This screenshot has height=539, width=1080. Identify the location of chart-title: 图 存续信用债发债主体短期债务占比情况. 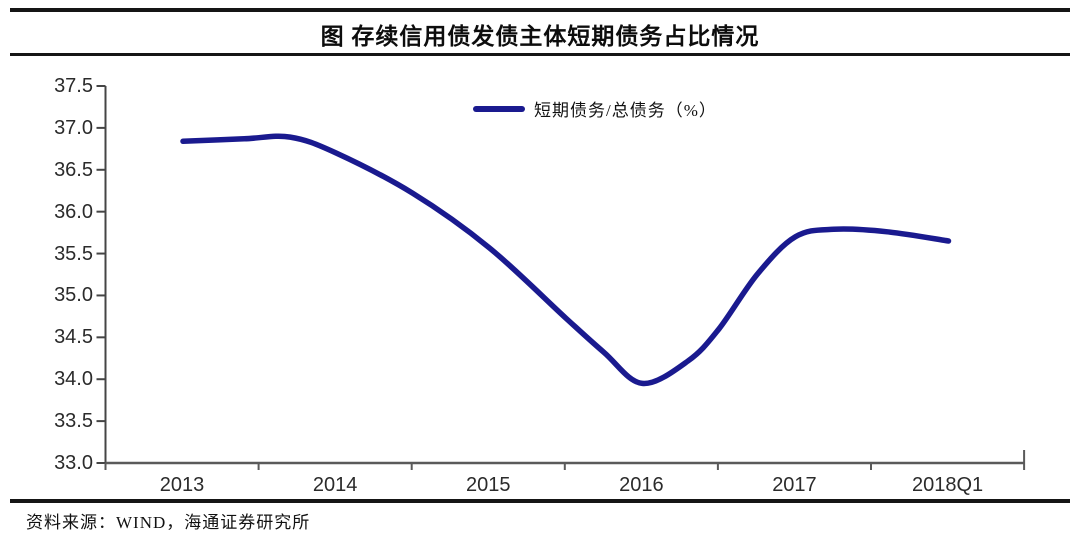
(540, 36).